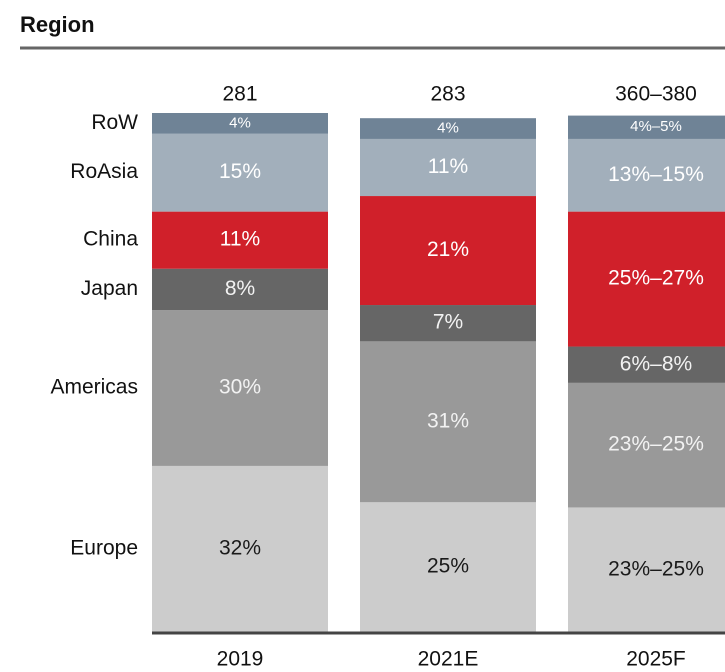 Image resolution: width=725 pixels, height=672 pixels. What do you see at coordinates (656, 659) in the screenshot?
I see `x-tick-label: 2025F` at bounding box center [656, 659].